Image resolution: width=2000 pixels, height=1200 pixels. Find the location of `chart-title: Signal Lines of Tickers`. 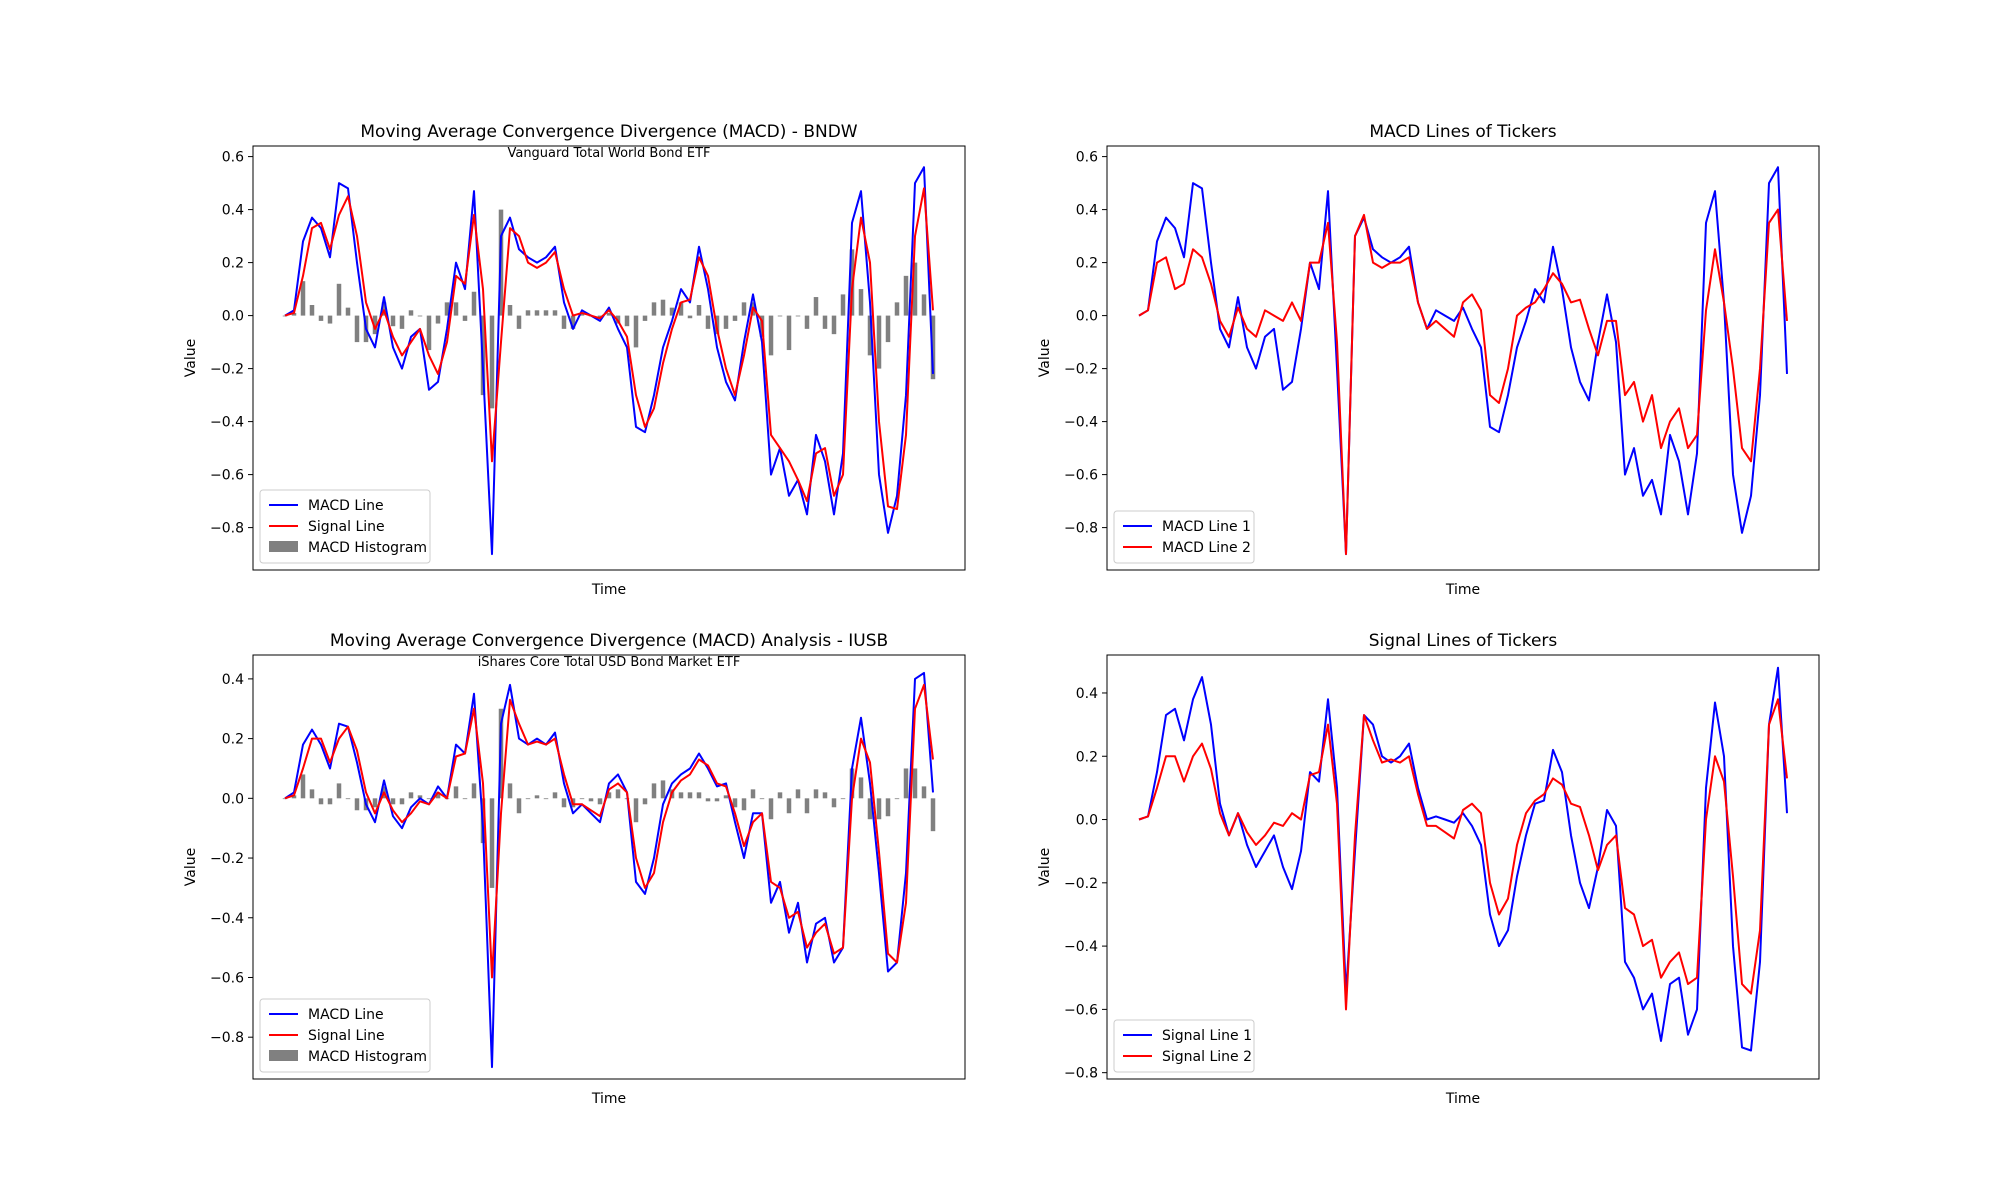

chart-title: Signal Lines of Tickers is located at coordinates (1463, 641).